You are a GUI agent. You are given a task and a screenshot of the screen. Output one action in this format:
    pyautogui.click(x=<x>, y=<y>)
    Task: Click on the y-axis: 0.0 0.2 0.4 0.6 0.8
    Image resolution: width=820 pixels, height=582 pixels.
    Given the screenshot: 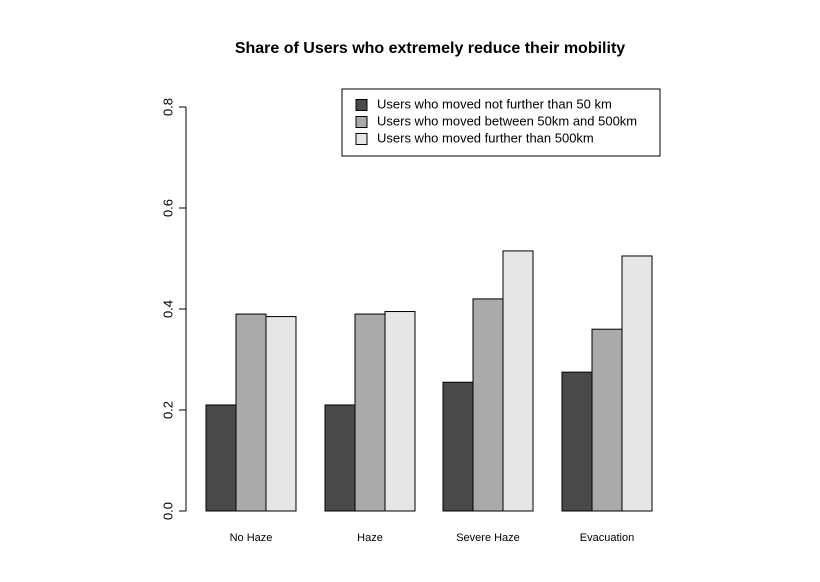 What is the action you would take?
    pyautogui.click(x=173, y=309)
    